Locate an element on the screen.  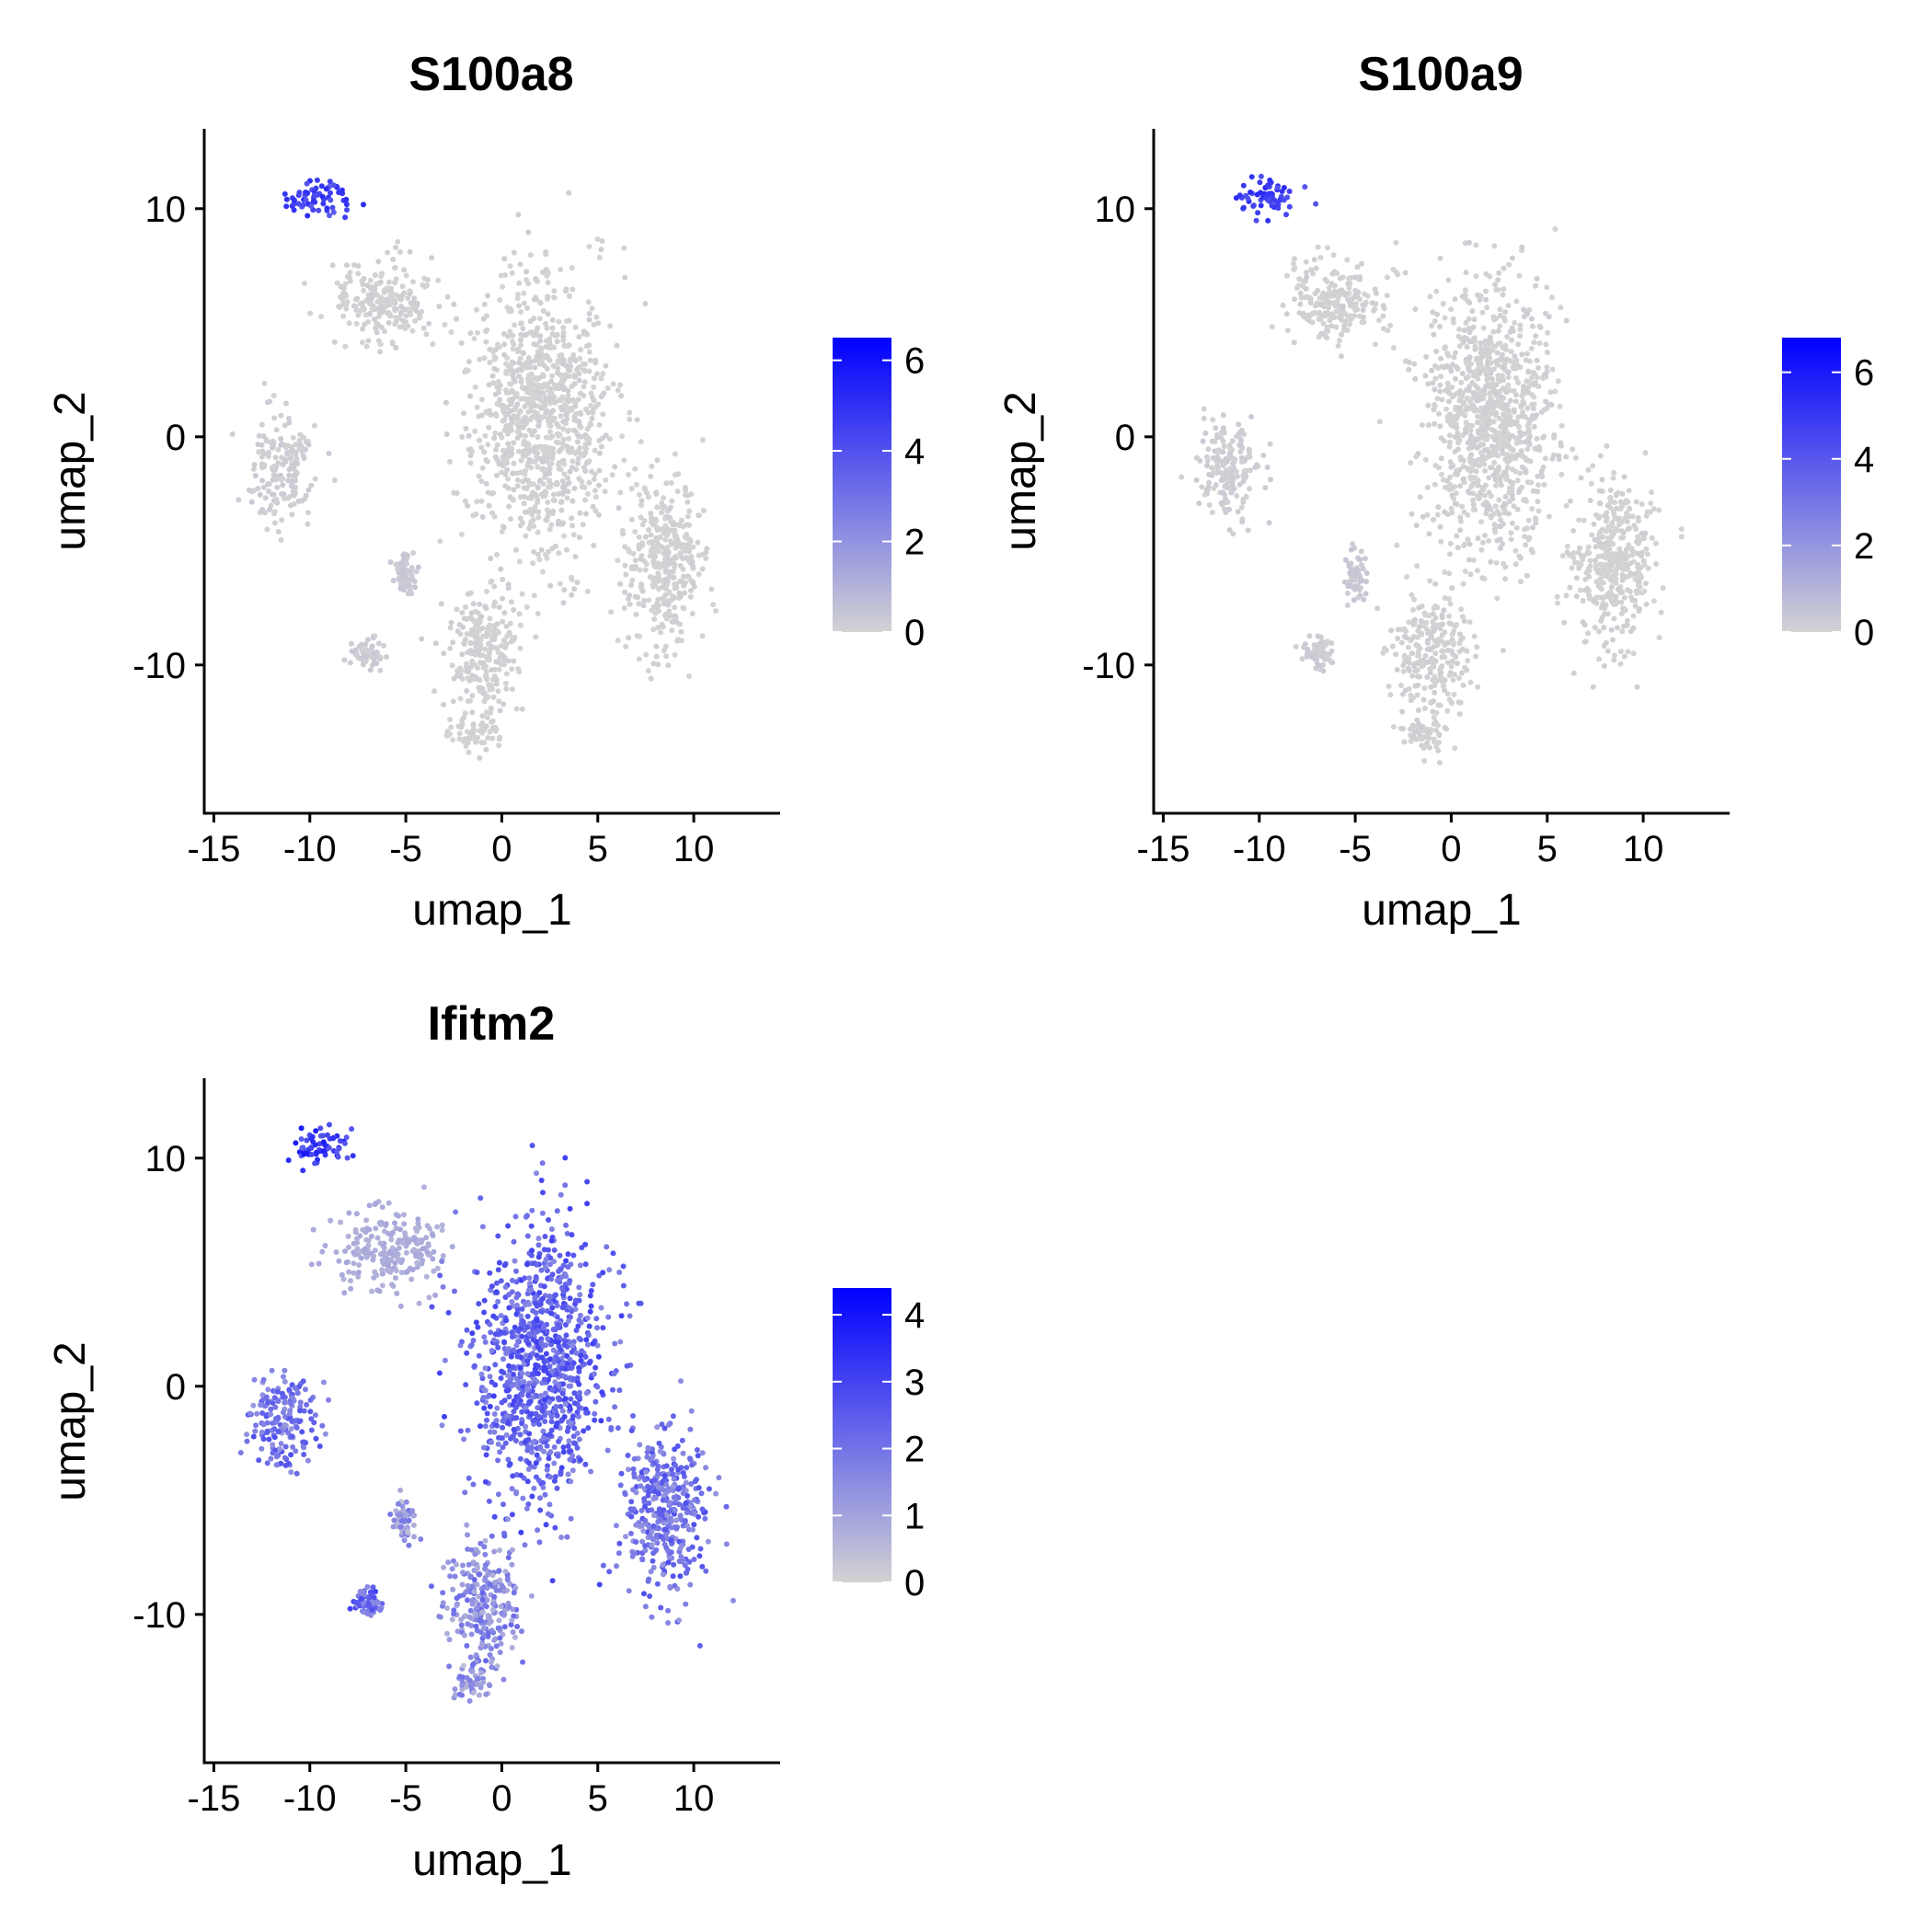
legend-colorbar is located at coordinates (1811, 485).